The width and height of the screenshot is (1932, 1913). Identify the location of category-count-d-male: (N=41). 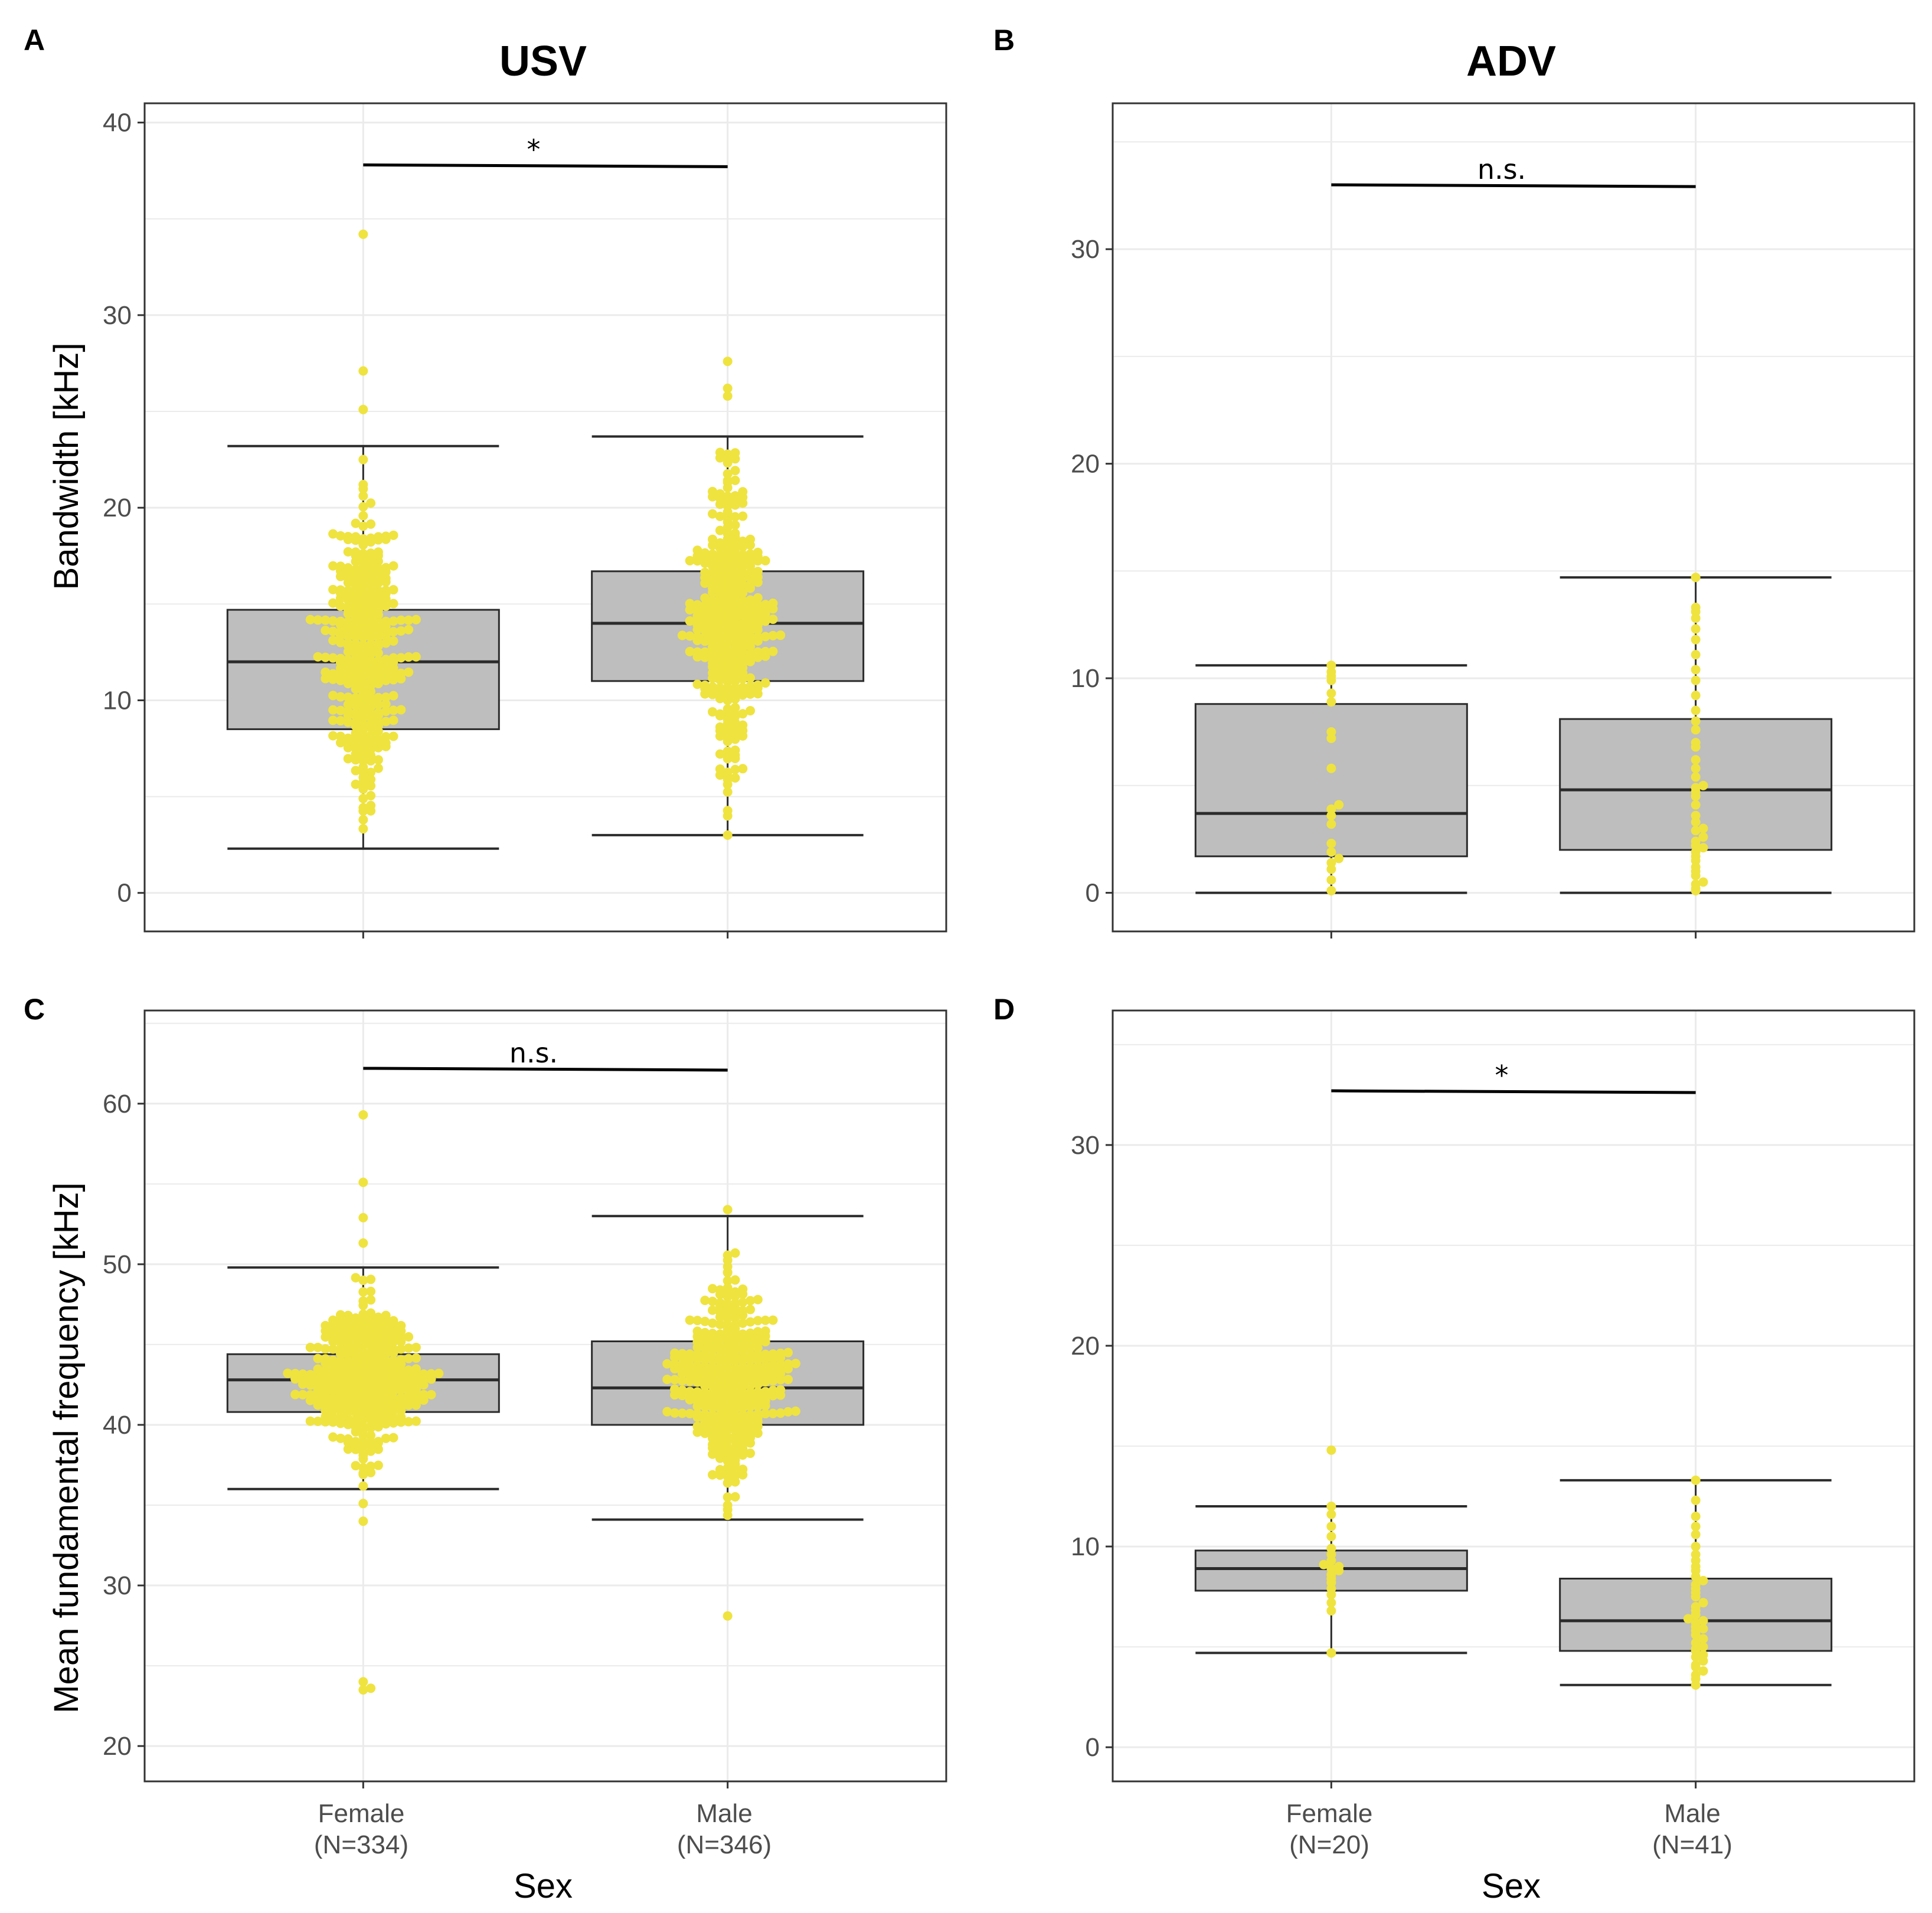
(1692, 1844).